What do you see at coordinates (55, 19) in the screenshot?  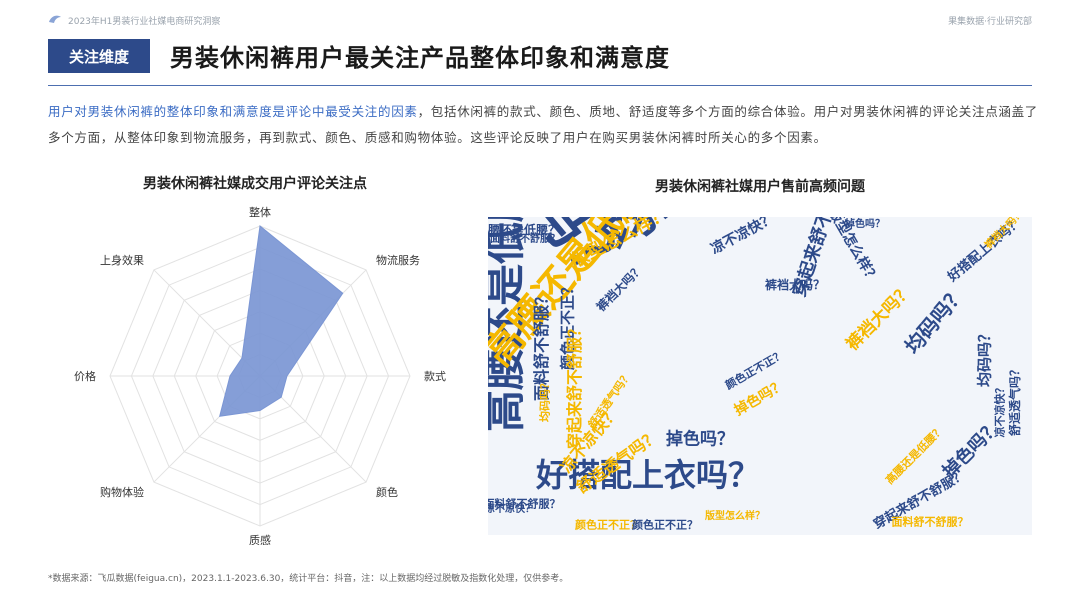 I see `brand-logo-icon` at bounding box center [55, 19].